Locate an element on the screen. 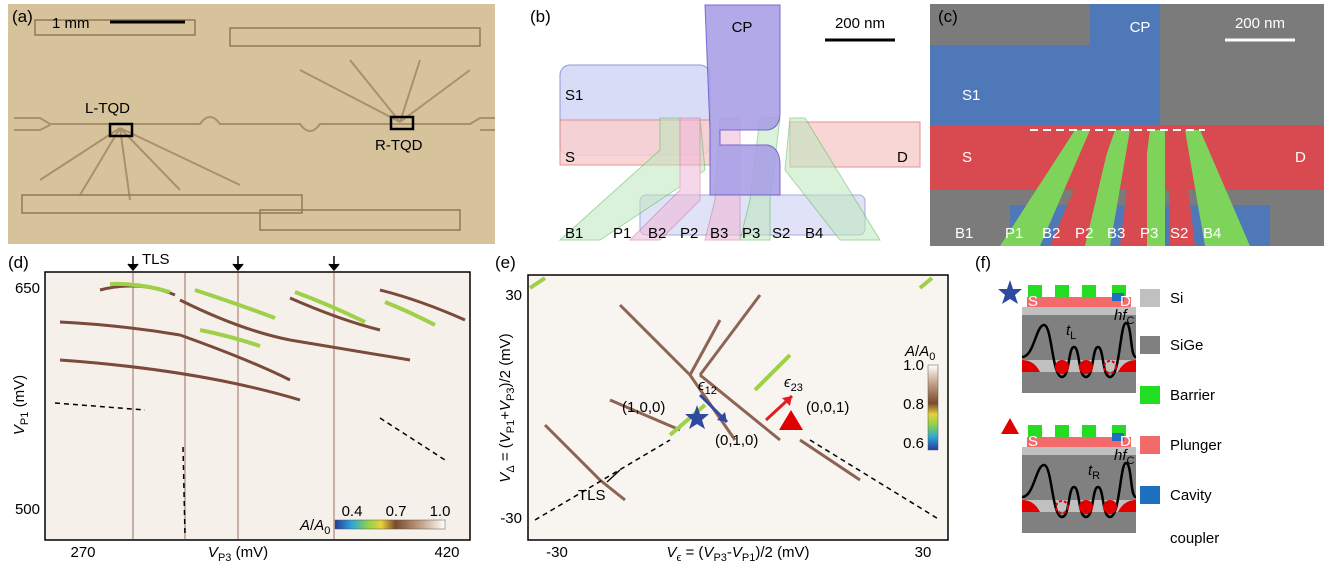 The height and width of the screenshot is (562, 1324). y-tick-label: -30 is located at coordinates (511, 518).